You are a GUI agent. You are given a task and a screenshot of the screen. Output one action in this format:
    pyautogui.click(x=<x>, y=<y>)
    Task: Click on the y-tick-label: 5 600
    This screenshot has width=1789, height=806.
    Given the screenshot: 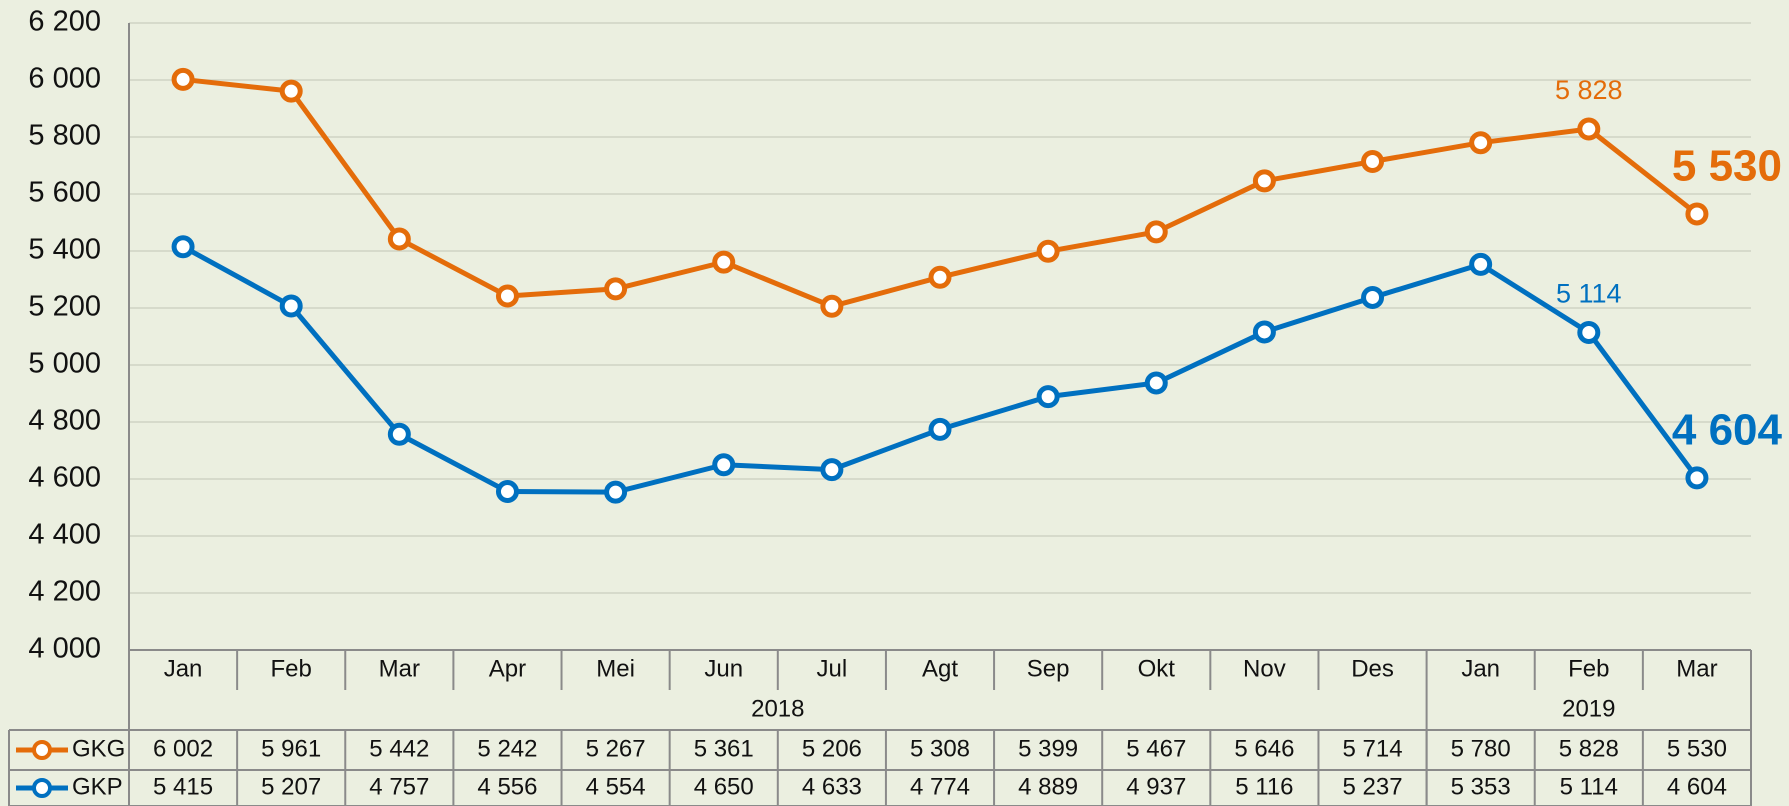 What is the action you would take?
    pyautogui.click(x=64, y=193)
    